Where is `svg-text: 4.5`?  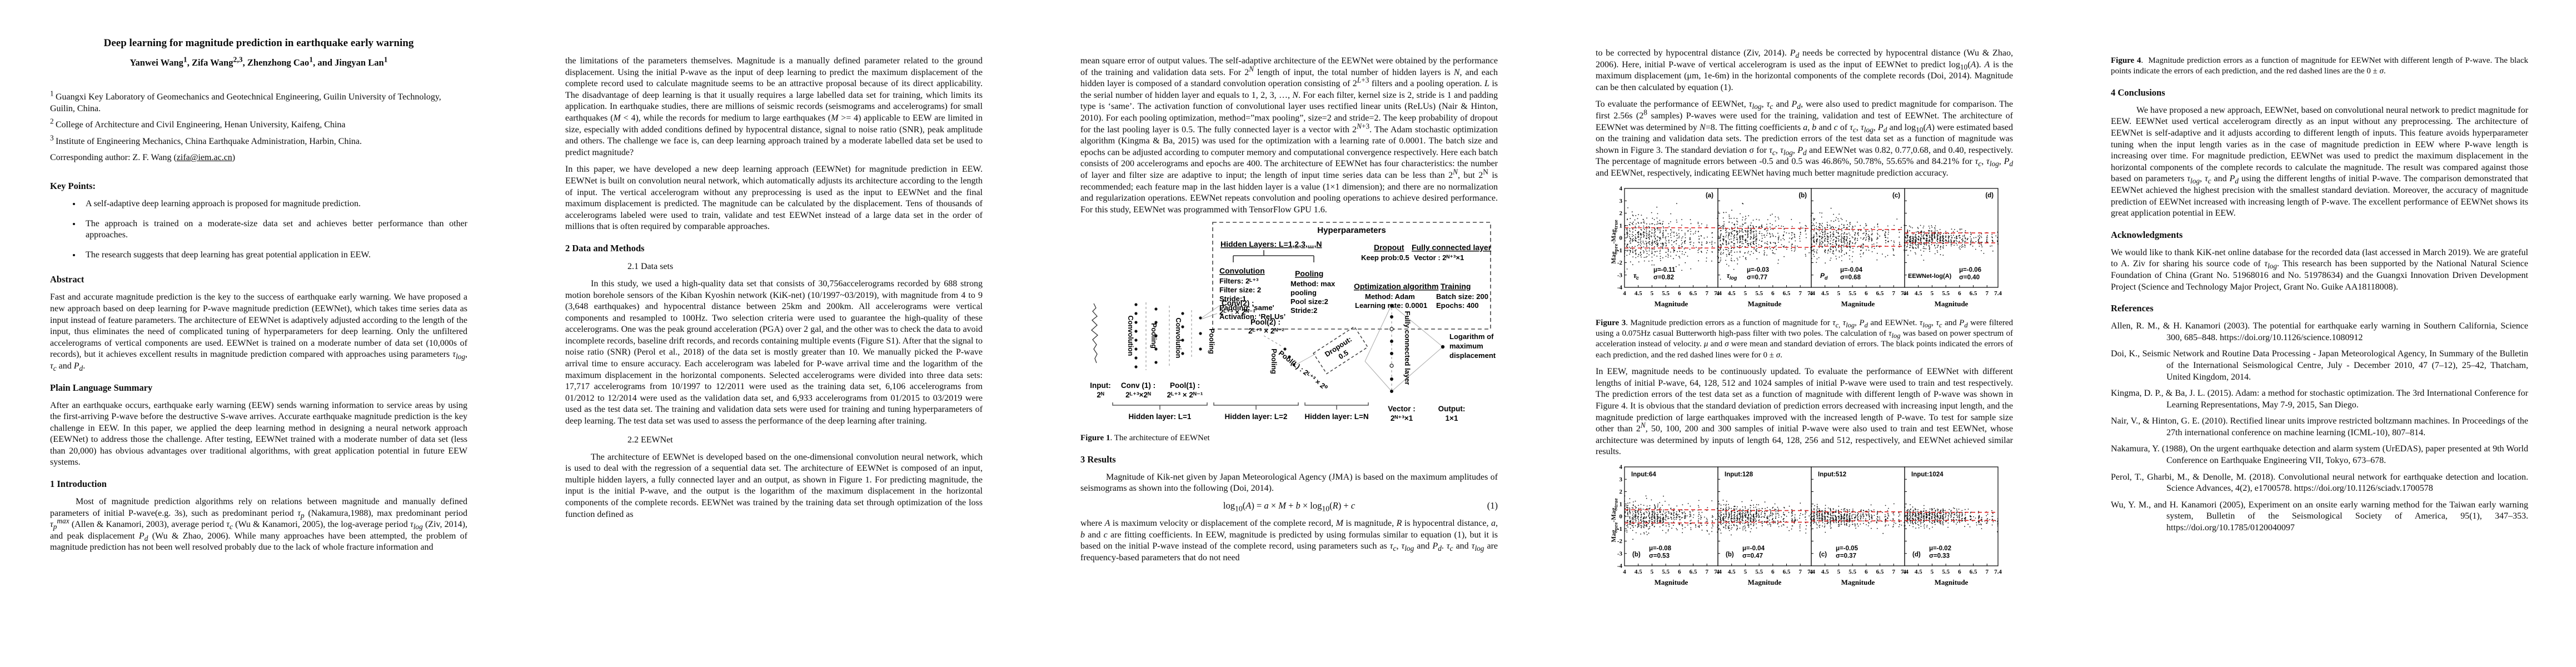
svg-text: 4.5 is located at coordinates (1732, 572).